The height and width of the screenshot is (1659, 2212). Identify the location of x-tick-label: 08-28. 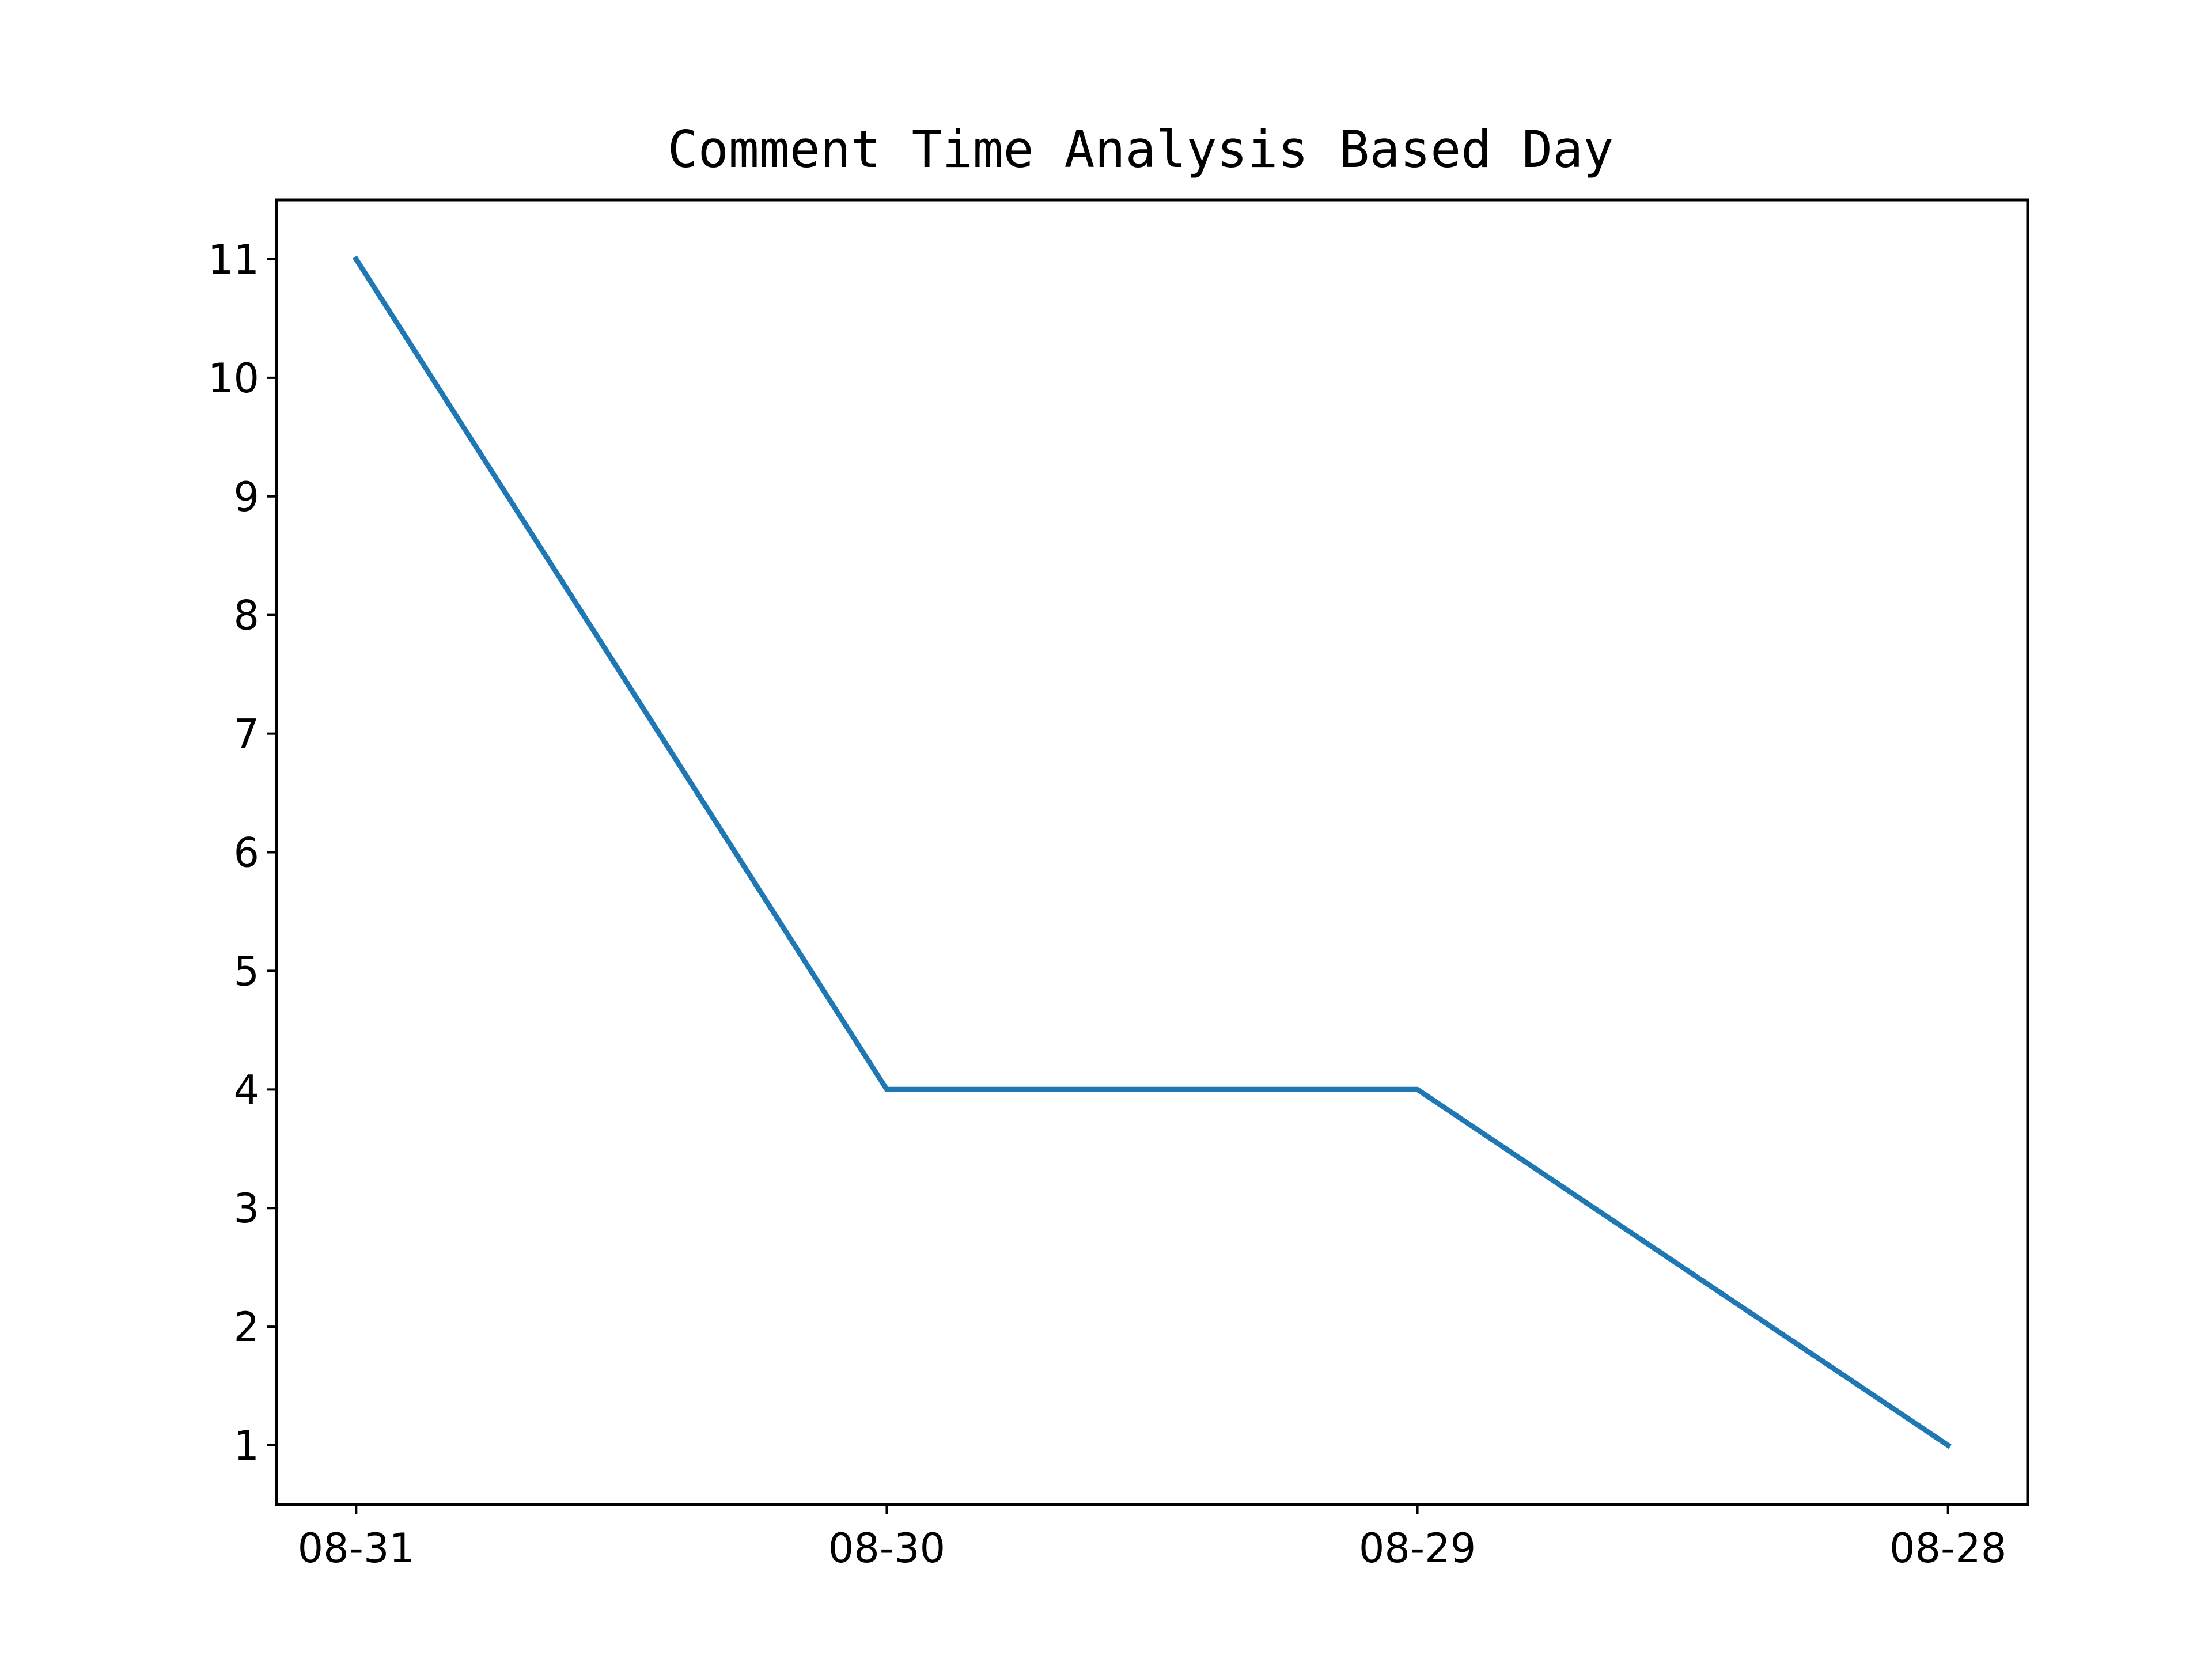
(1947, 1548).